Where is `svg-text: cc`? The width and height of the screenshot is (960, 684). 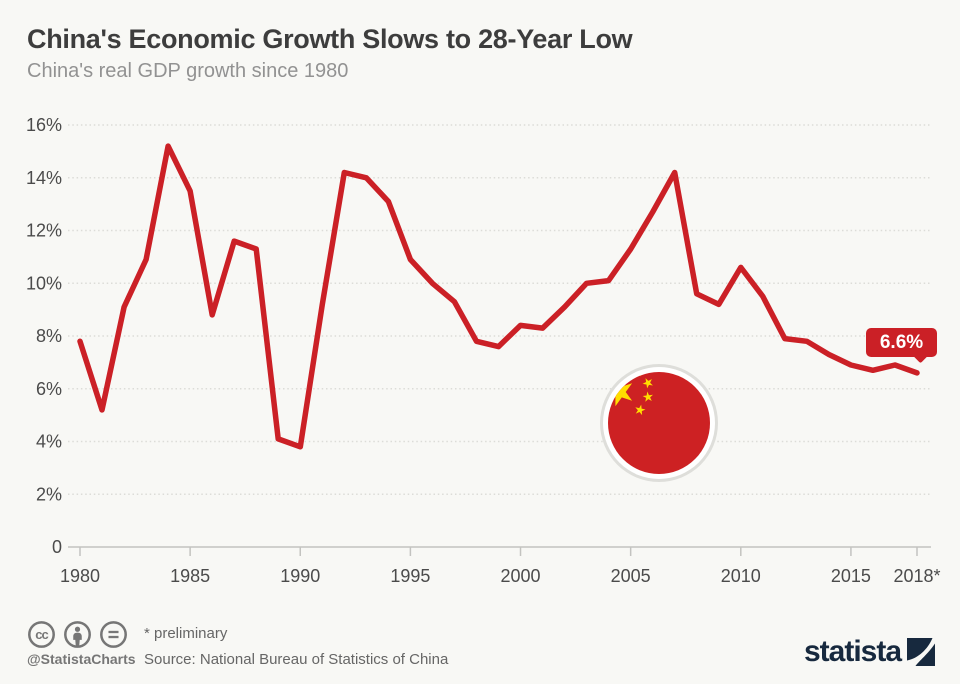 svg-text: cc is located at coordinates (41, 634).